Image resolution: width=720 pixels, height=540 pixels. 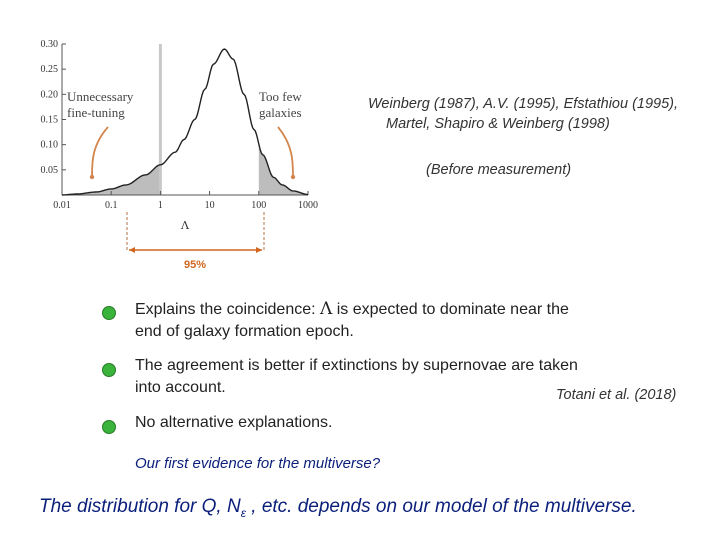 What do you see at coordinates (50, 170) in the screenshot?
I see `y-tick-label-0: 0.05` at bounding box center [50, 170].